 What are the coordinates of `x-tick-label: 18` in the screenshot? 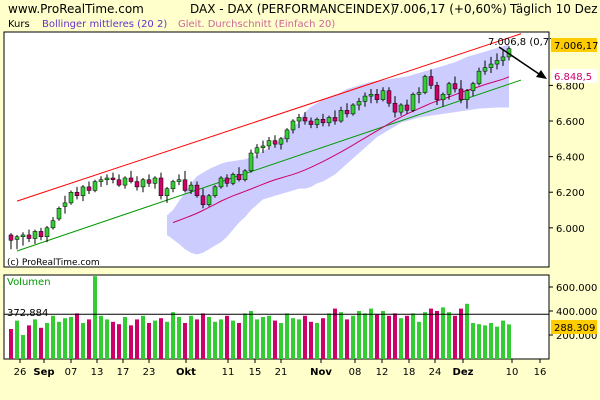 It's located at (409, 372).